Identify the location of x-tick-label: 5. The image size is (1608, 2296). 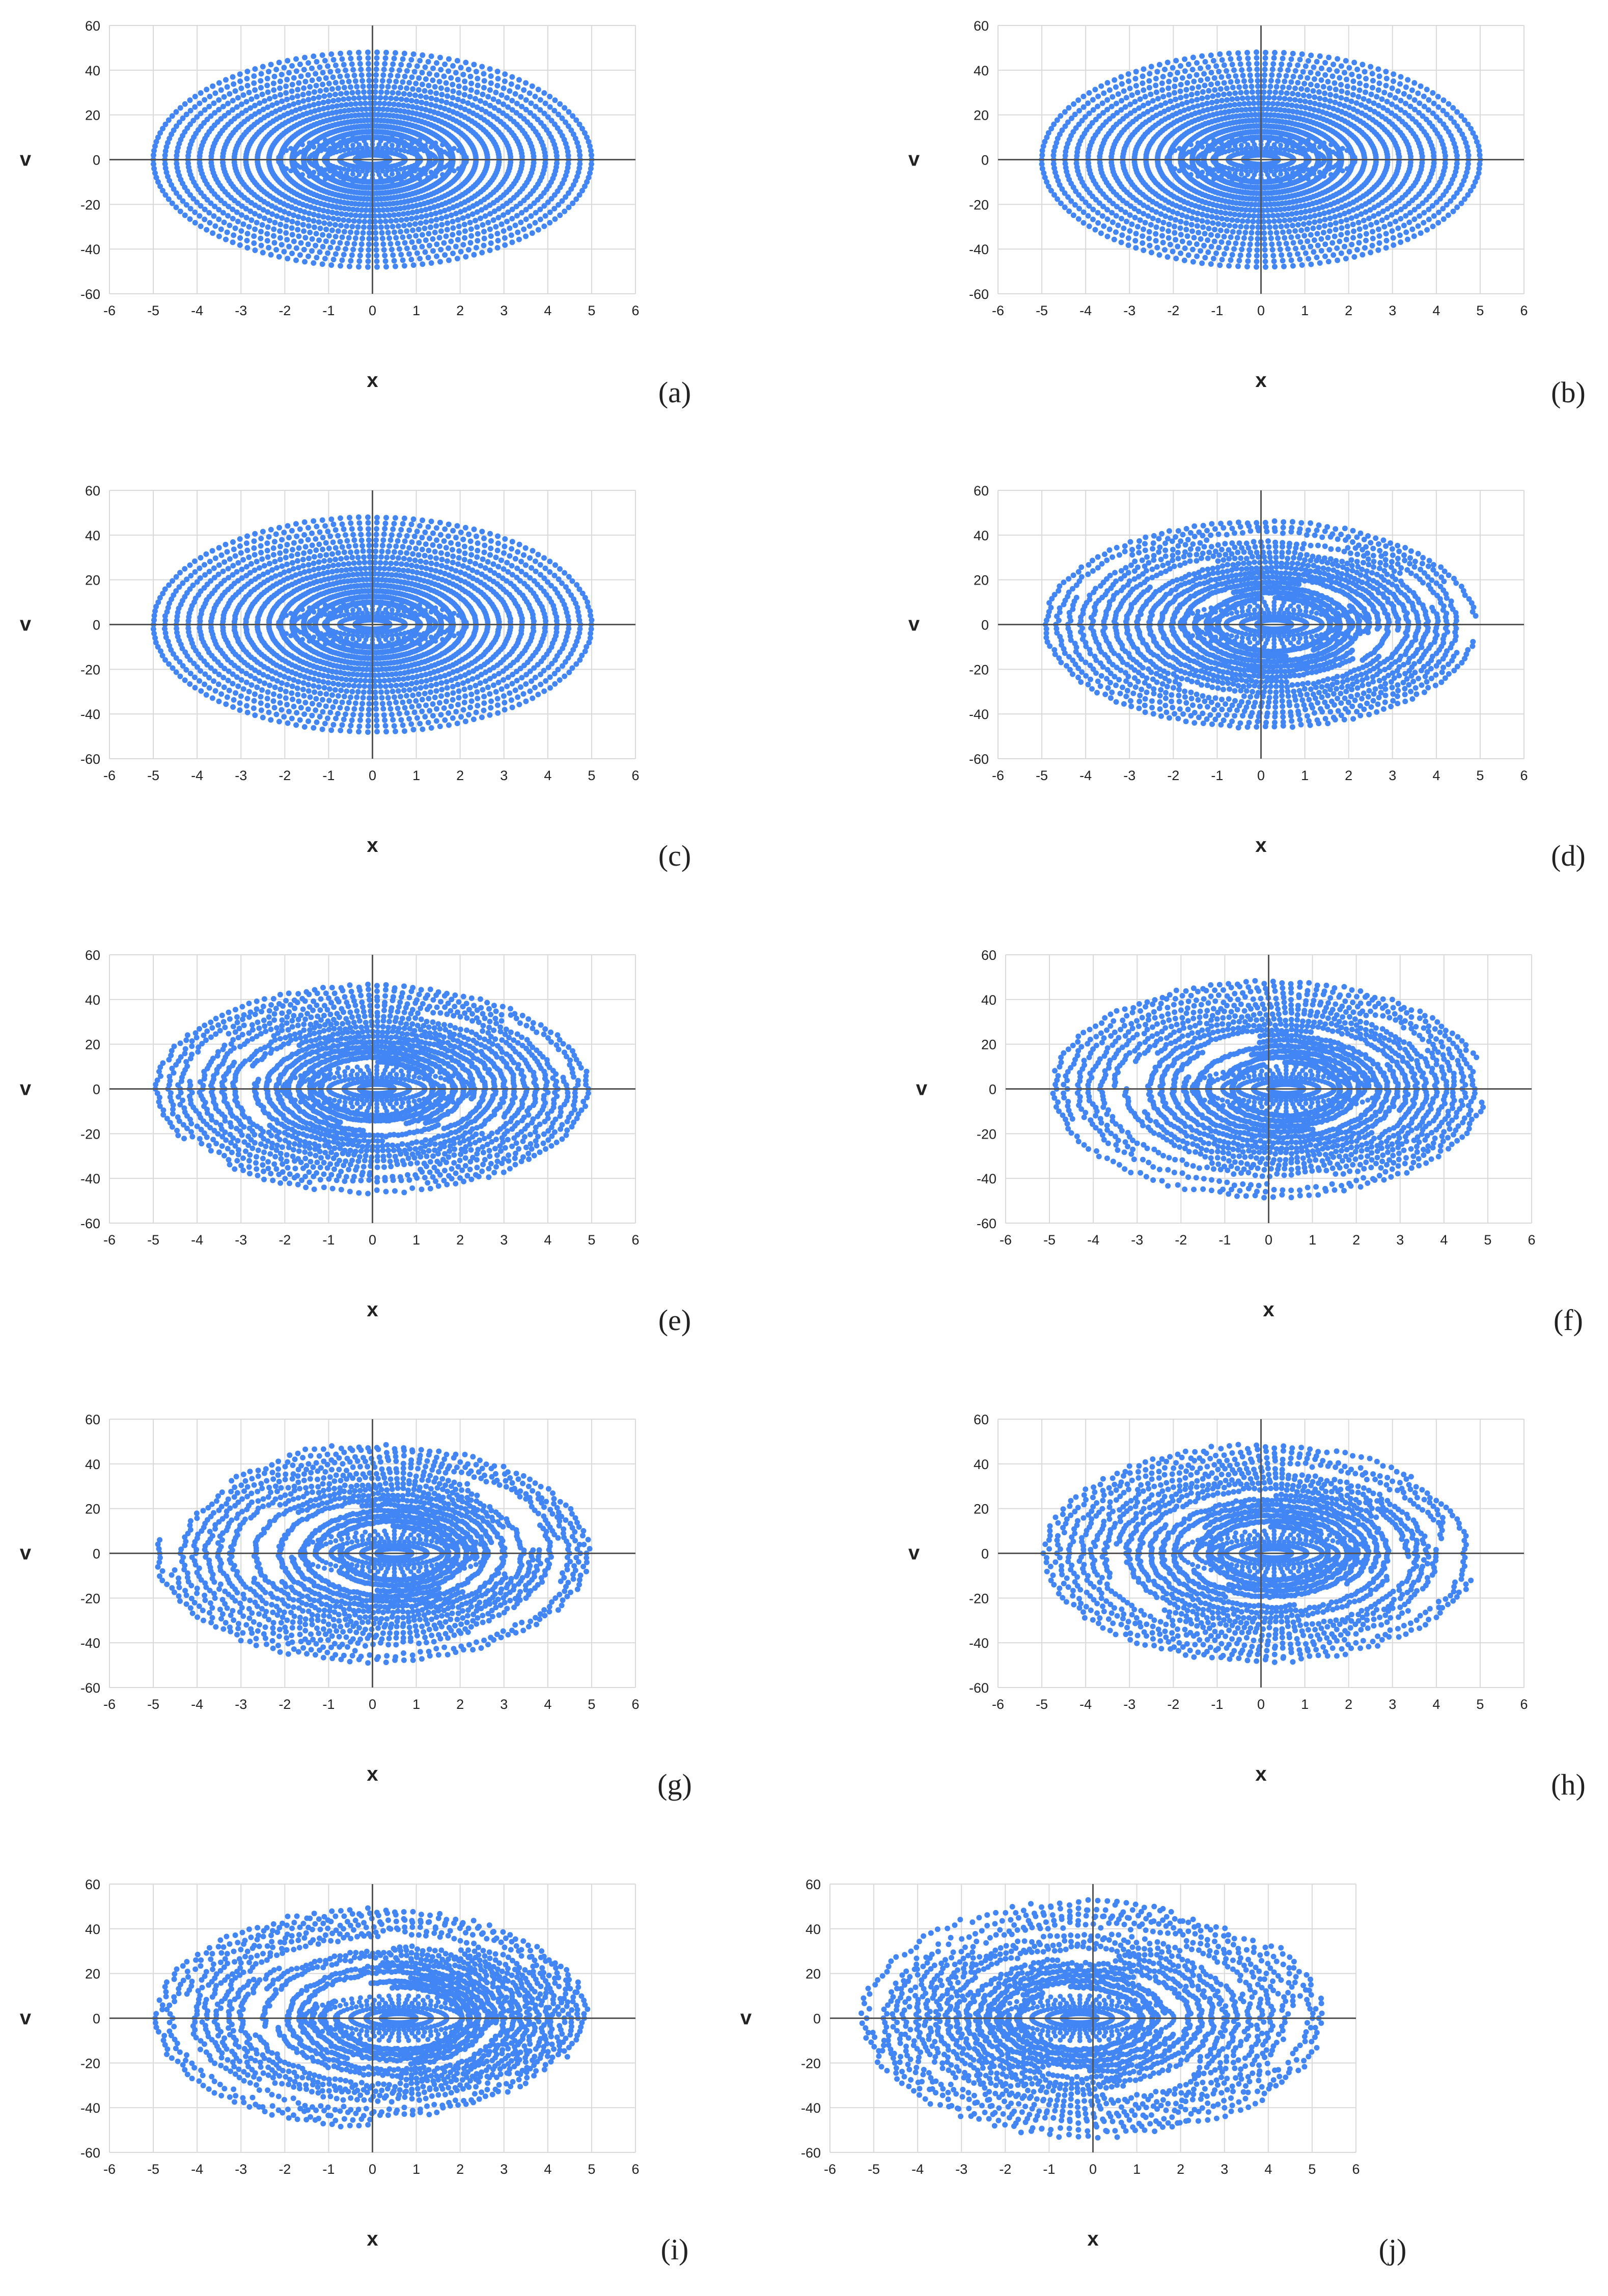
(591, 310).